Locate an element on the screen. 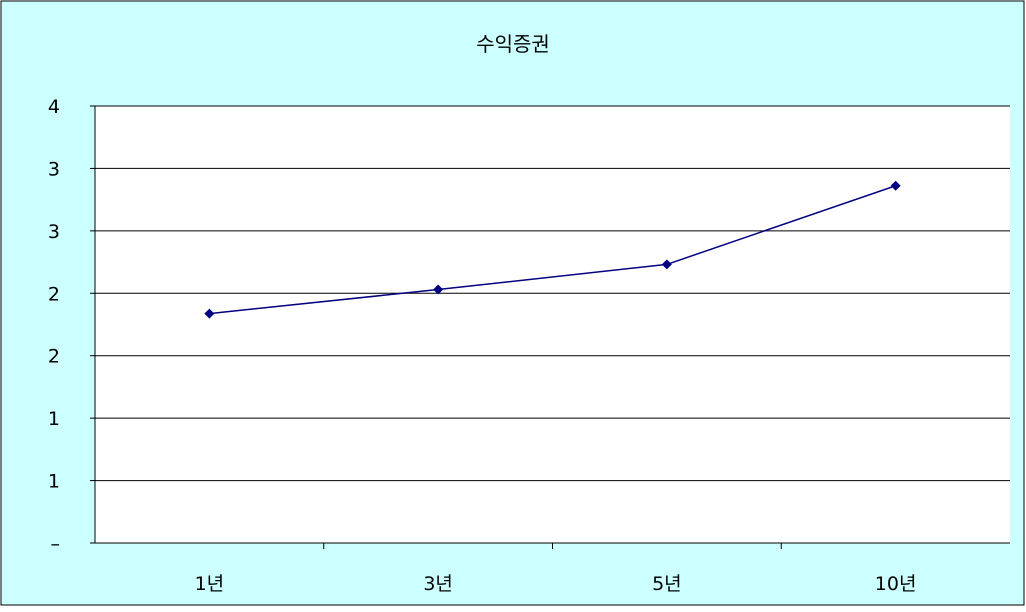 The width and height of the screenshot is (1026, 612). x-tick-label: 10년 is located at coordinates (896, 584).